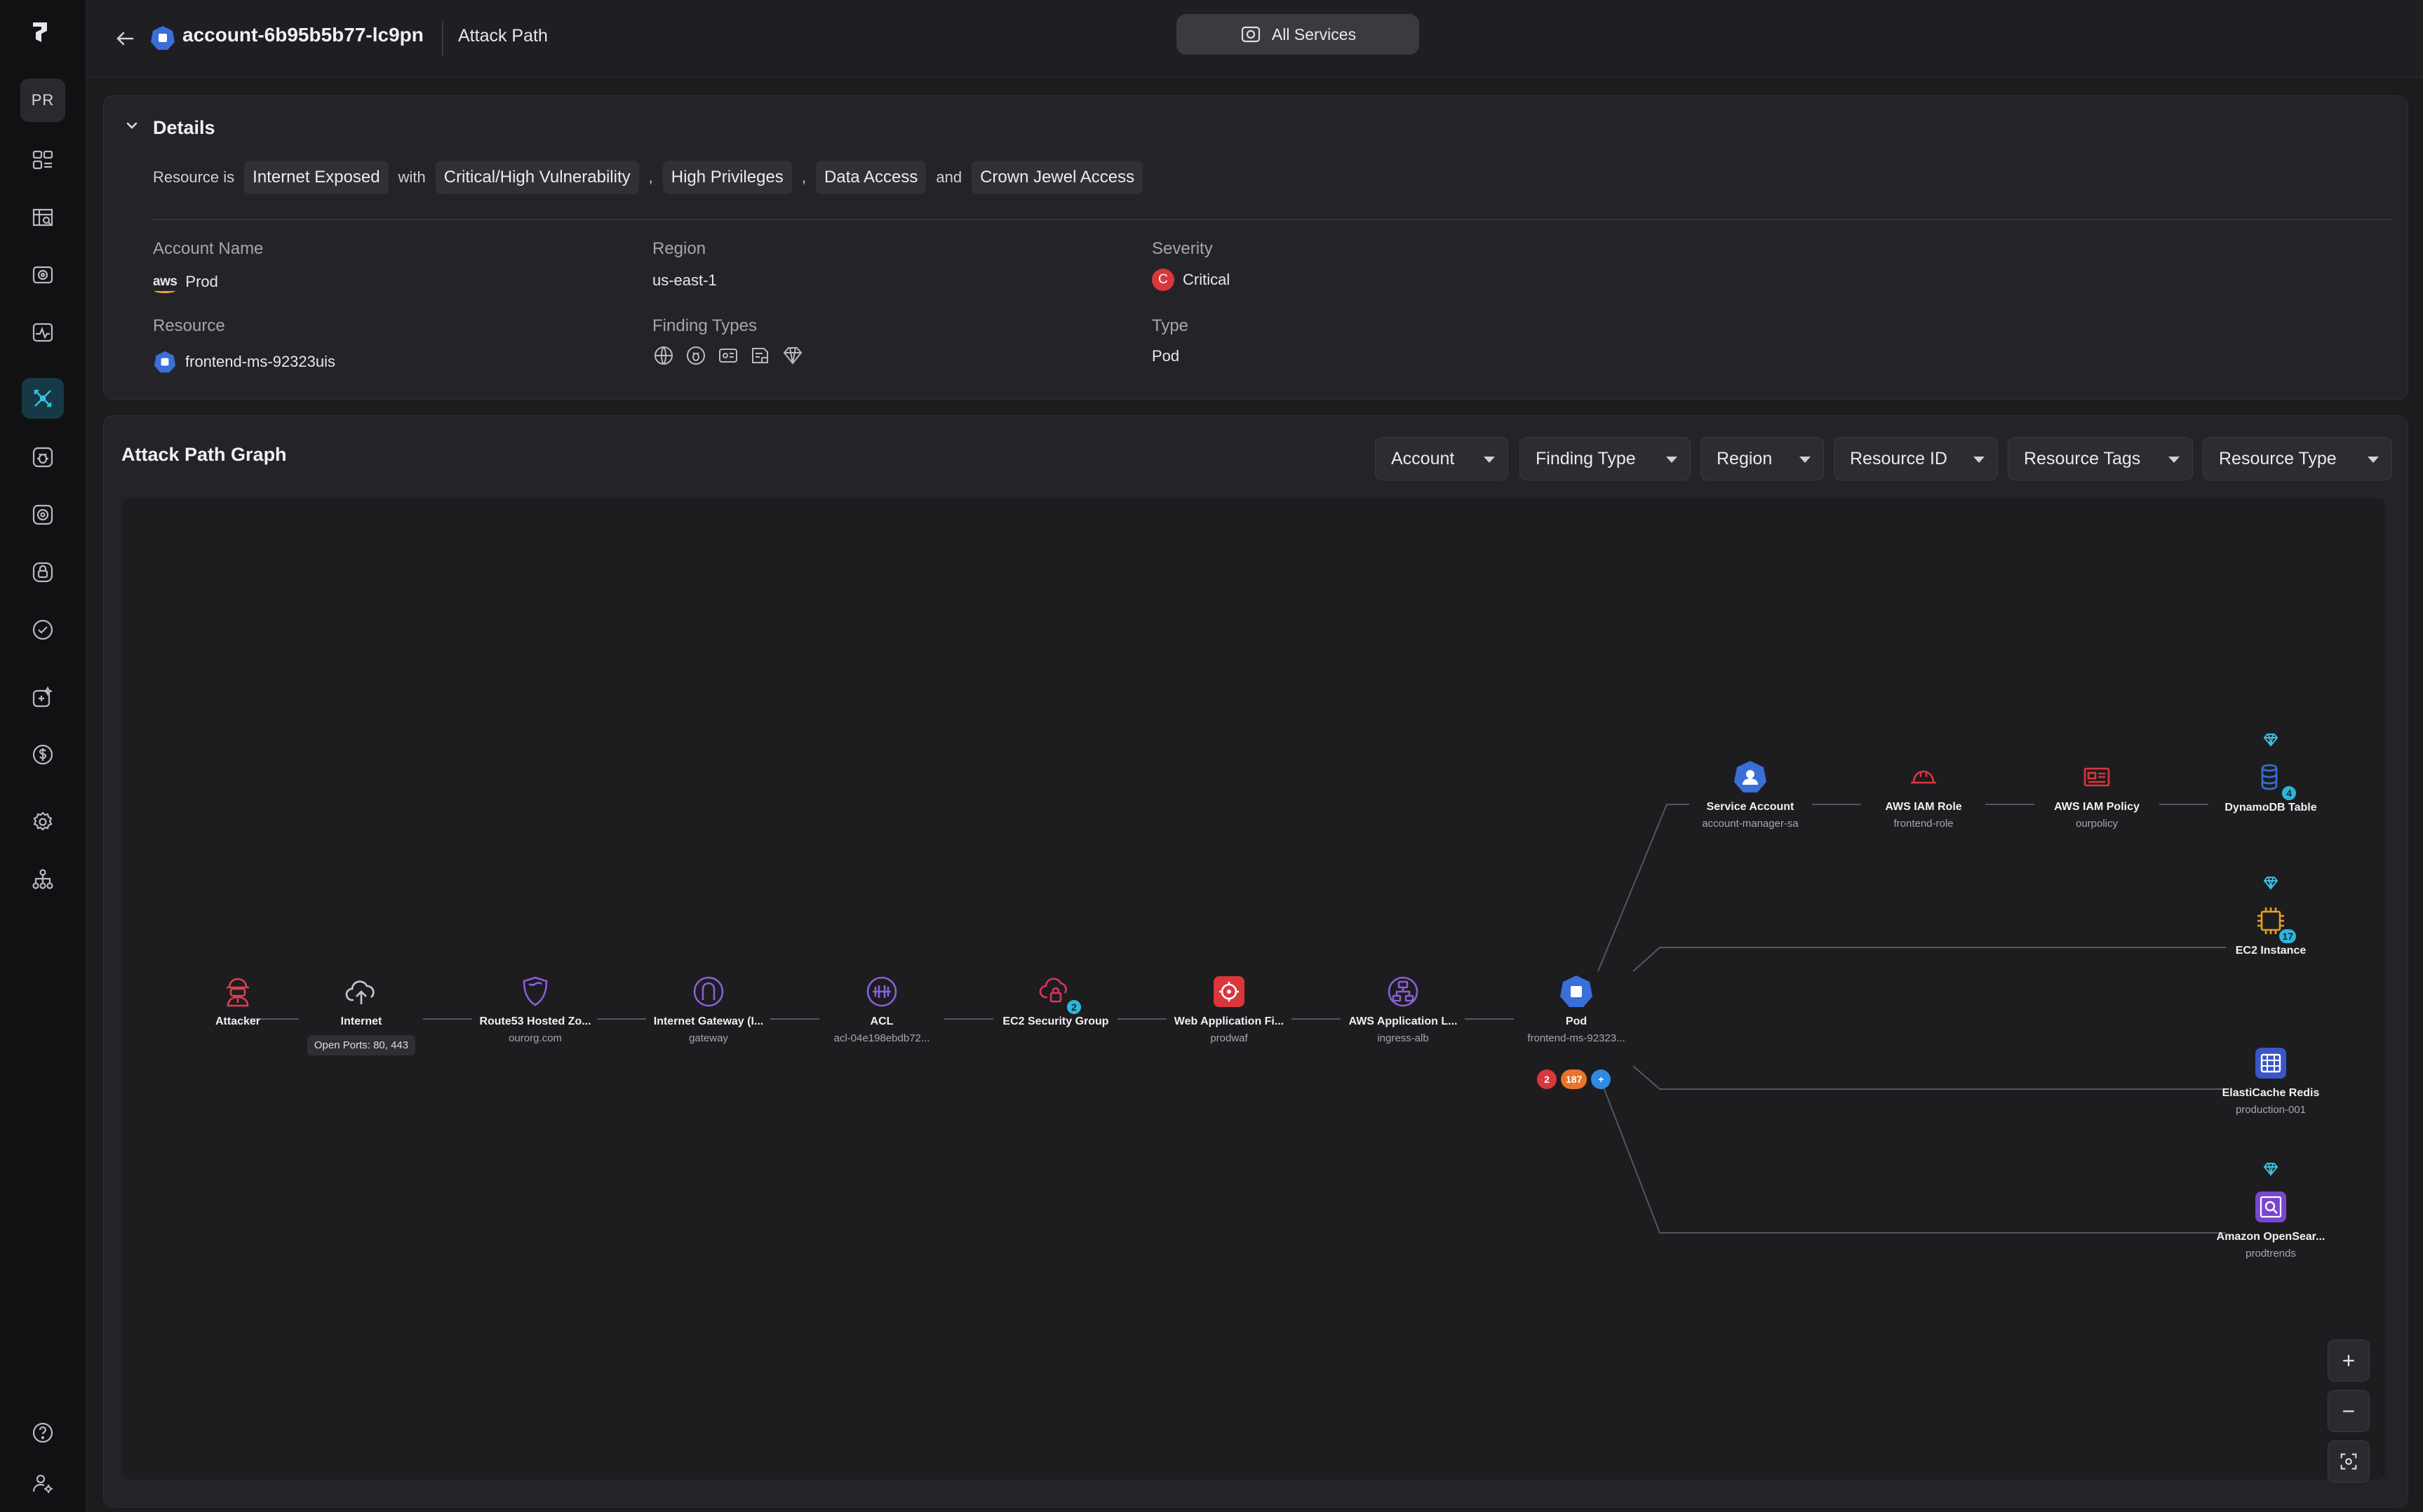 The width and height of the screenshot is (2423, 1512). What do you see at coordinates (412, 177) in the screenshot?
I see `summary-with: with` at bounding box center [412, 177].